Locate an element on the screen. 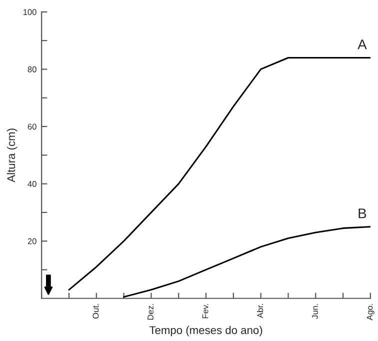  x-tick-label: Abr. is located at coordinates (260, 311).